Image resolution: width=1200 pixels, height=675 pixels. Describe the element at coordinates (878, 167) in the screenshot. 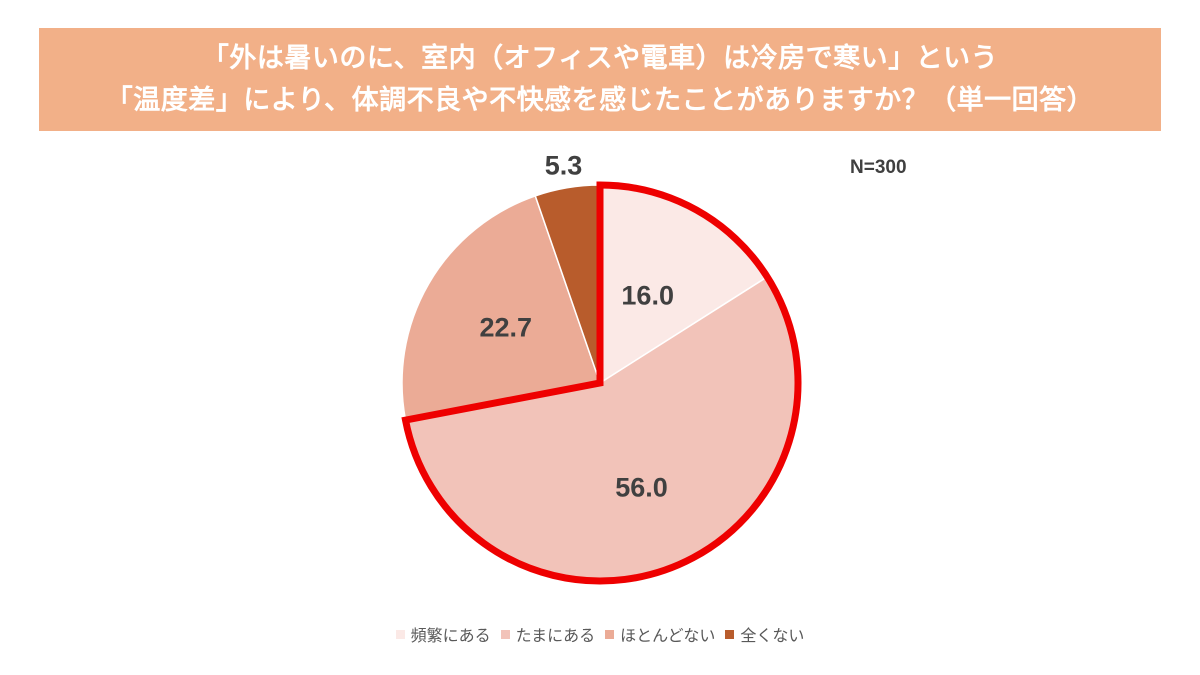

I see `sample-size-label: N=300` at that location.